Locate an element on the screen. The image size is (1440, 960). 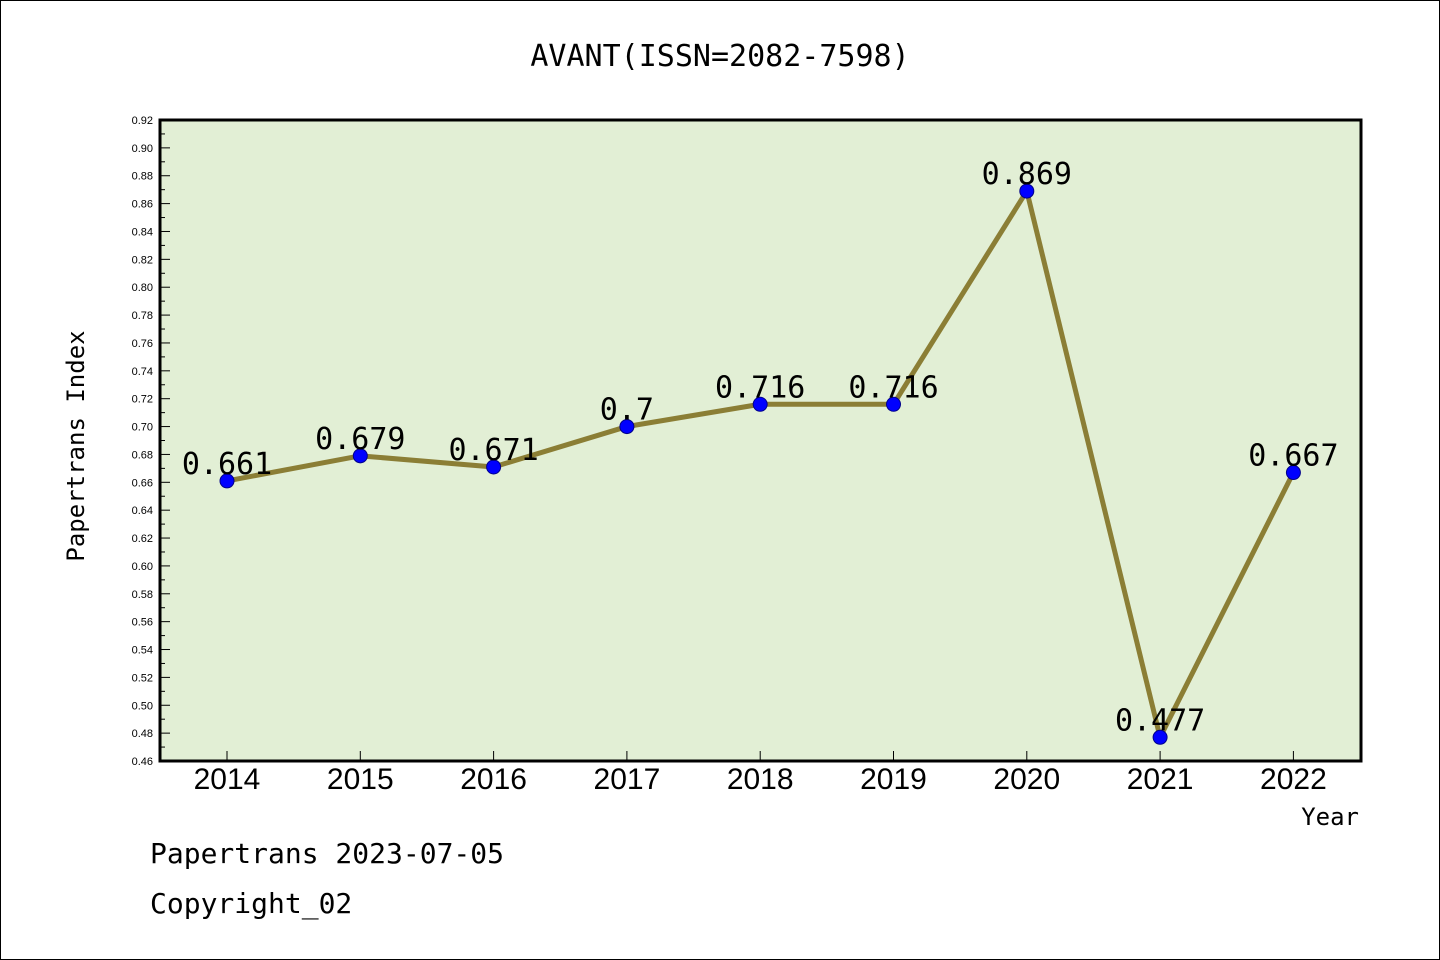
data-label: 0.661 is located at coordinates (227, 464).